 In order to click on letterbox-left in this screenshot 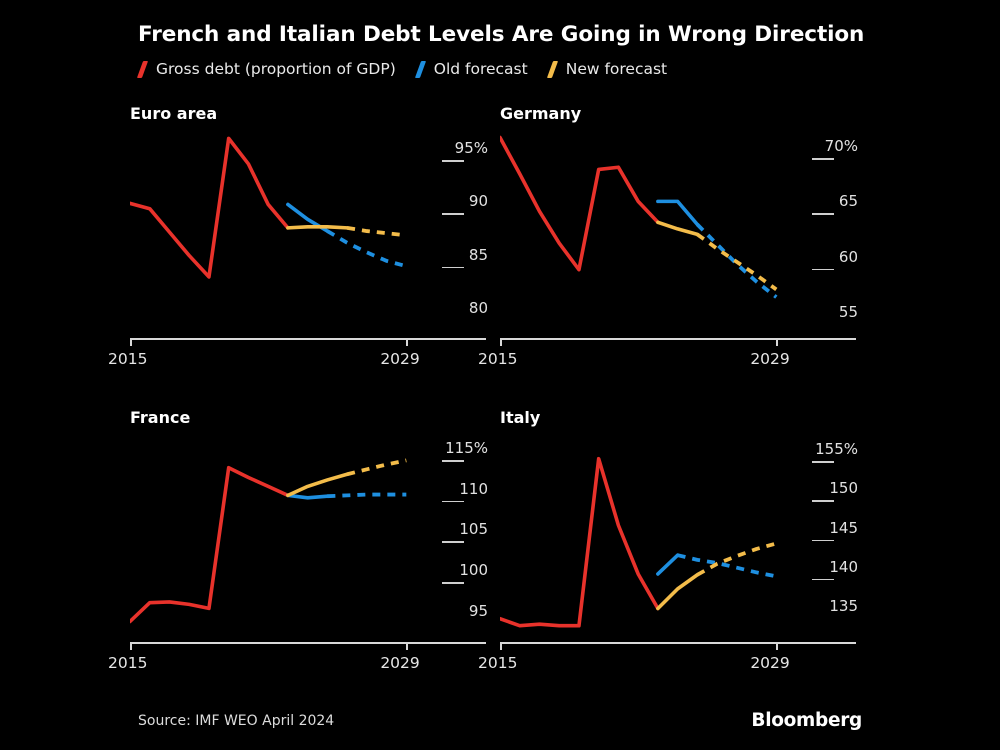, I will do `click(61, 375)`.